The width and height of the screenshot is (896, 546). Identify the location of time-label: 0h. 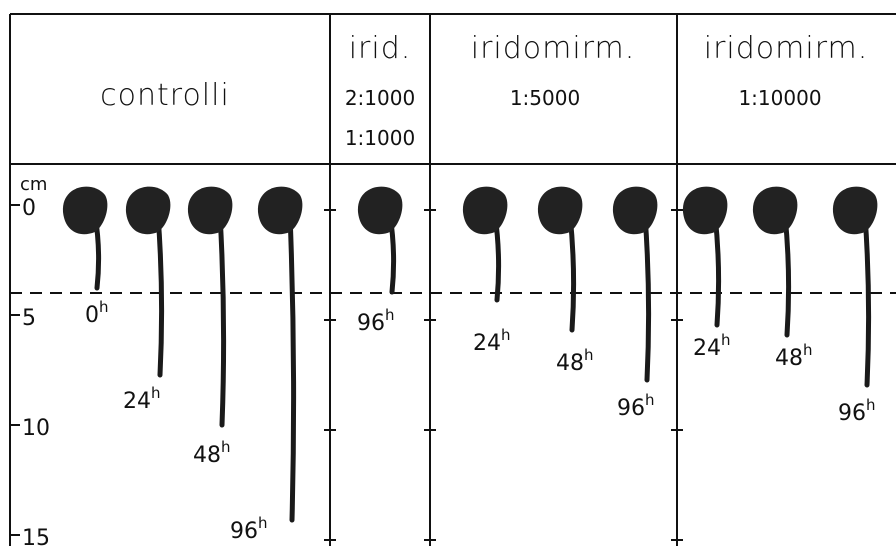
(97, 313).